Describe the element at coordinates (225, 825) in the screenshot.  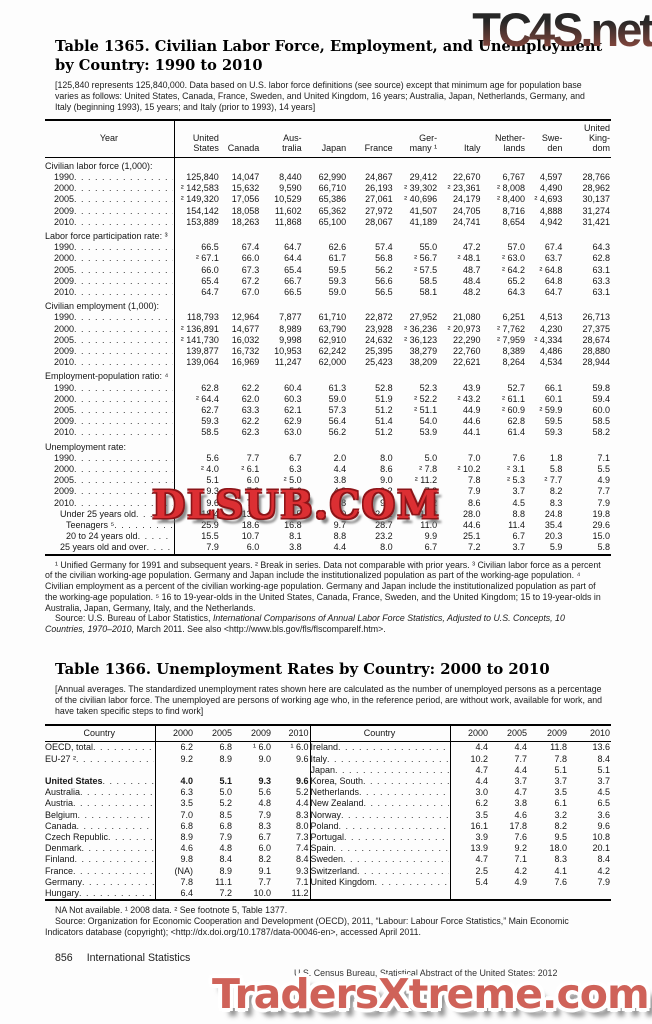
I see `value-cell: 6.8` at that location.